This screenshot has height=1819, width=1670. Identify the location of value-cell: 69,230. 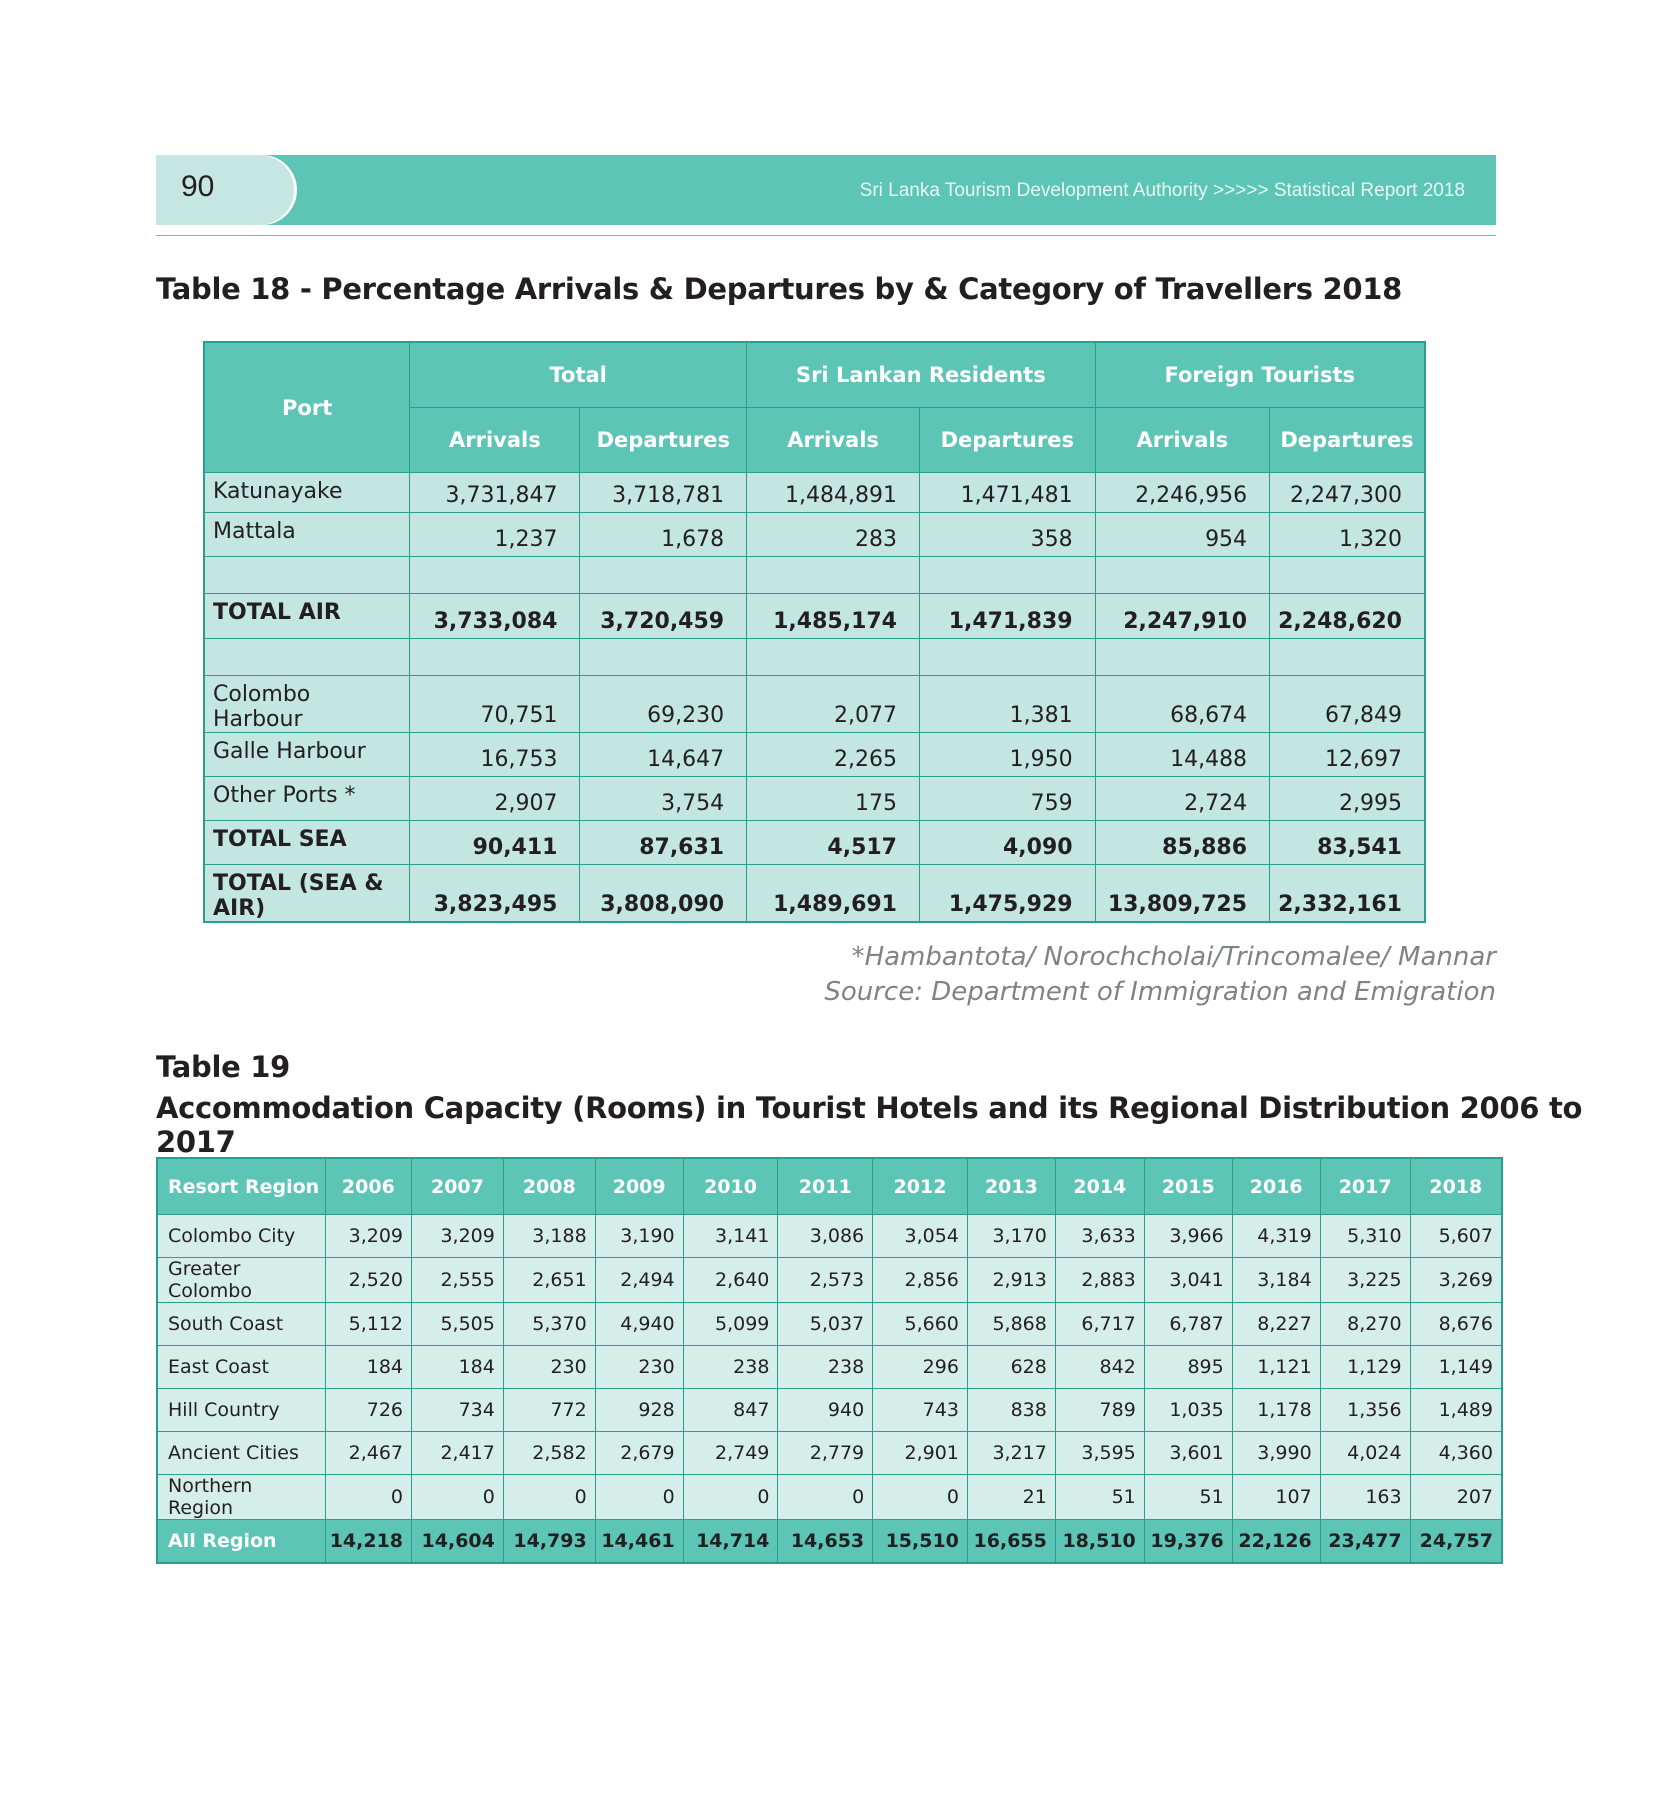
(663, 704).